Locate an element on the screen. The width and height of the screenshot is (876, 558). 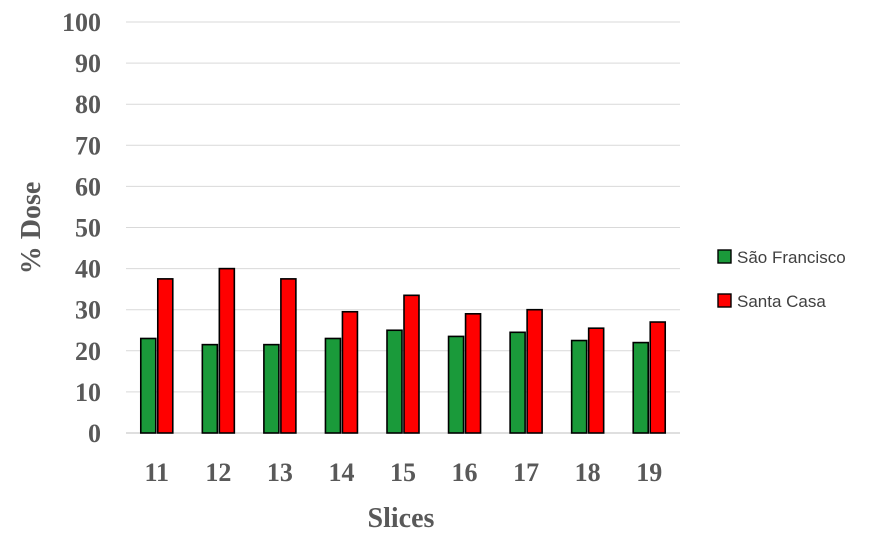
y-axis-title: % Dose is located at coordinates (31, 228).